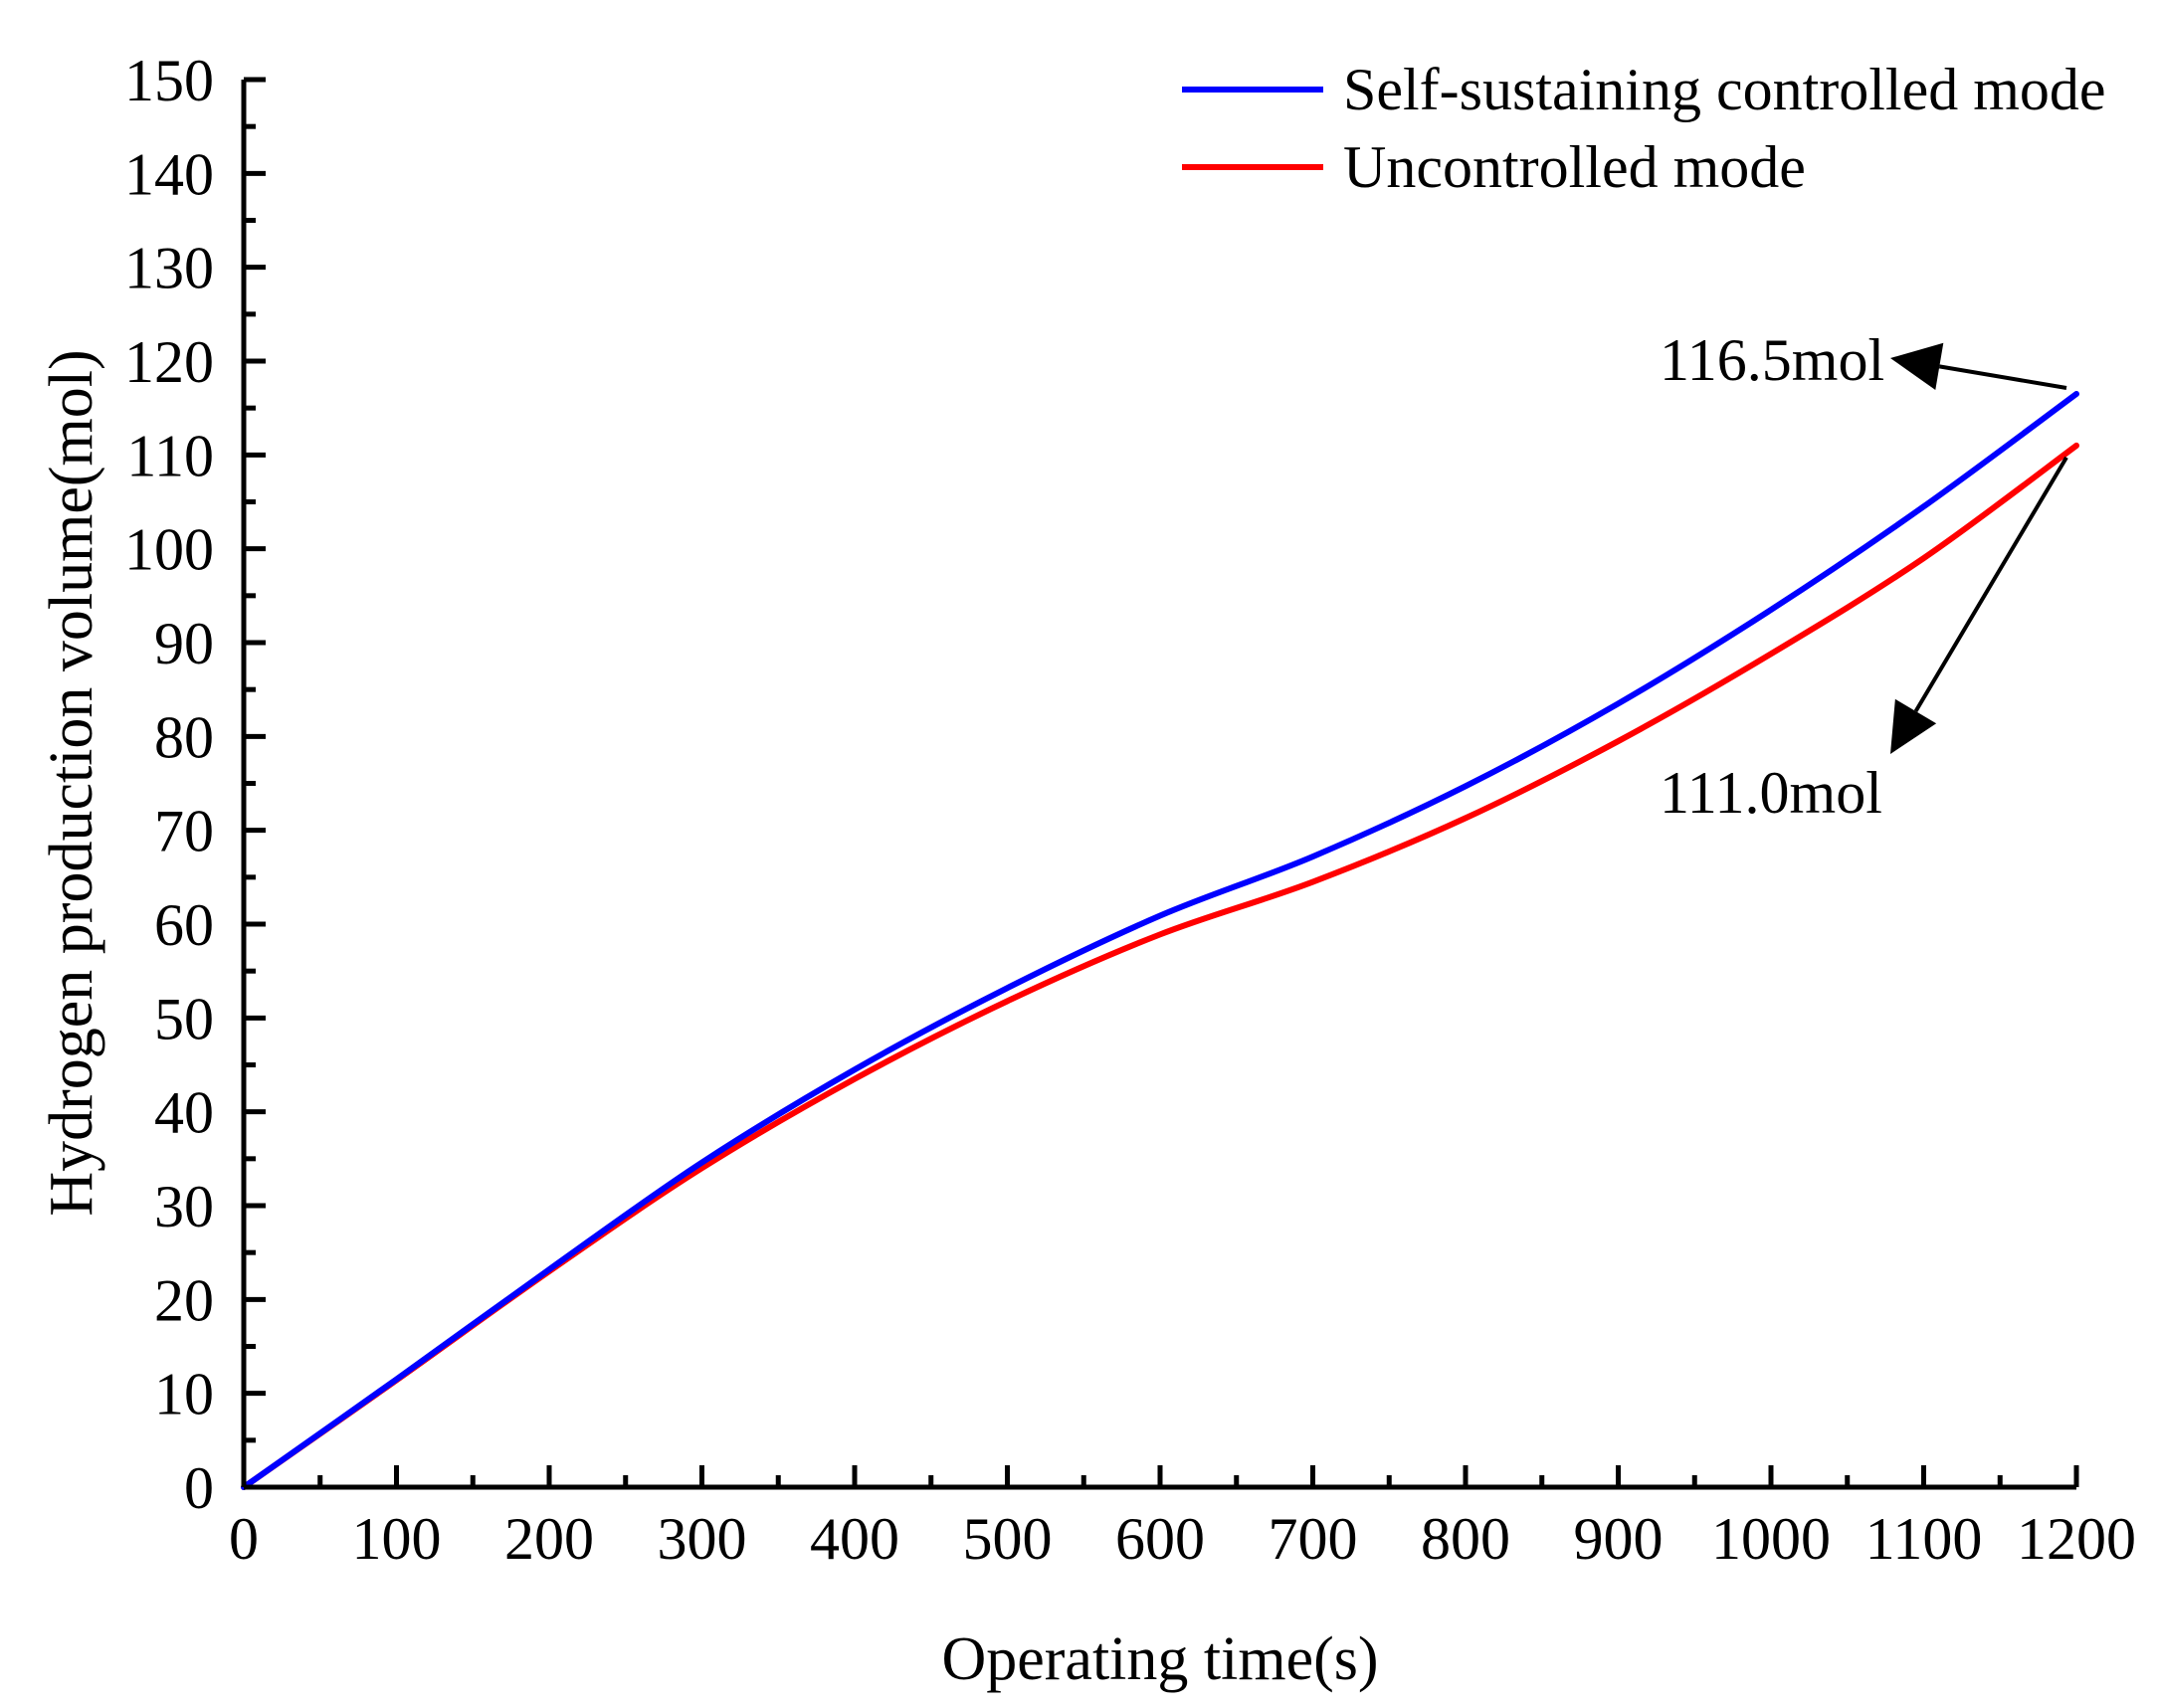  What do you see at coordinates (169, 362) in the screenshot?
I see `y-tick-label: 120` at bounding box center [169, 362].